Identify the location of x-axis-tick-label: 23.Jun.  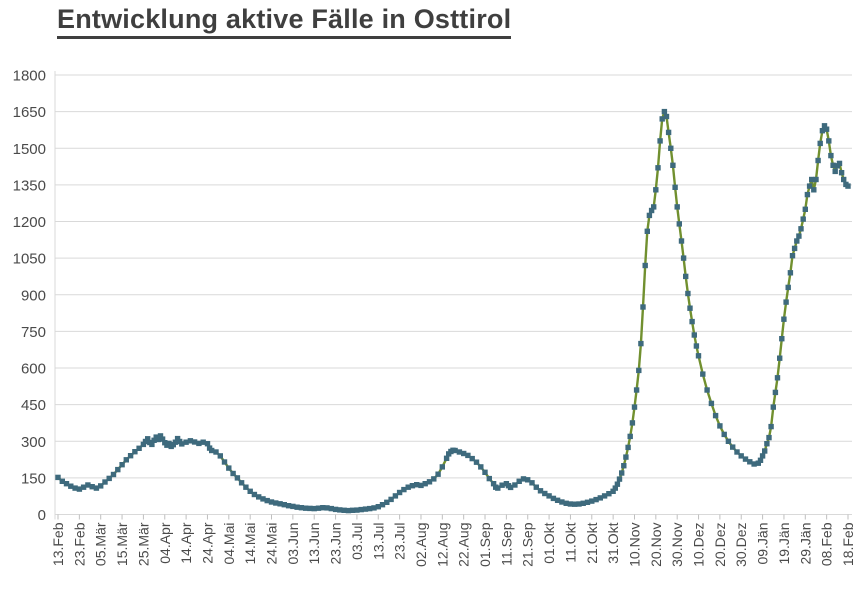
(336, 544).